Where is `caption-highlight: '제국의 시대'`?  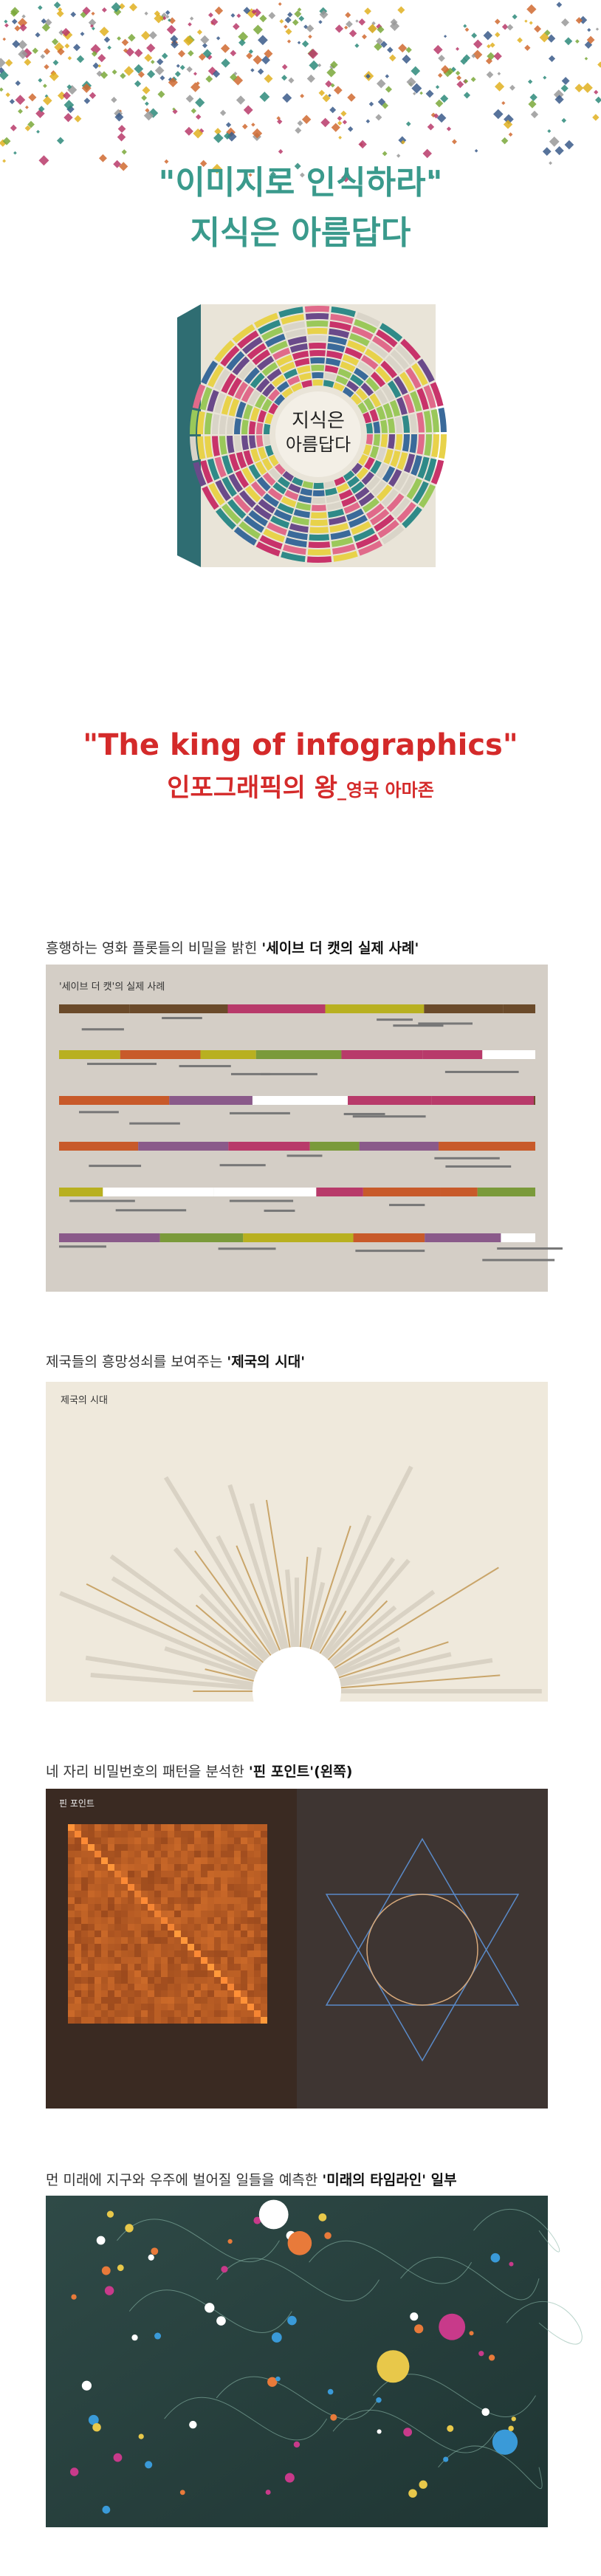
caption-highlight: '제국의 시대' is located at coordinates (266, 1362).